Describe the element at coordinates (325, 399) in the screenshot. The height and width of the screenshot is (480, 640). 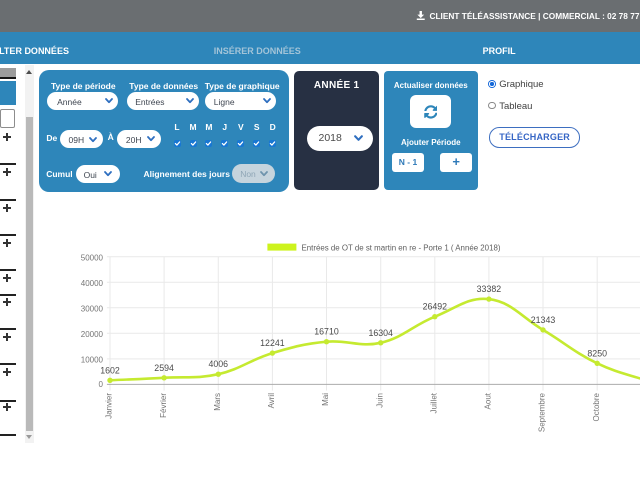
I see `svg-text: Mai` at that location.